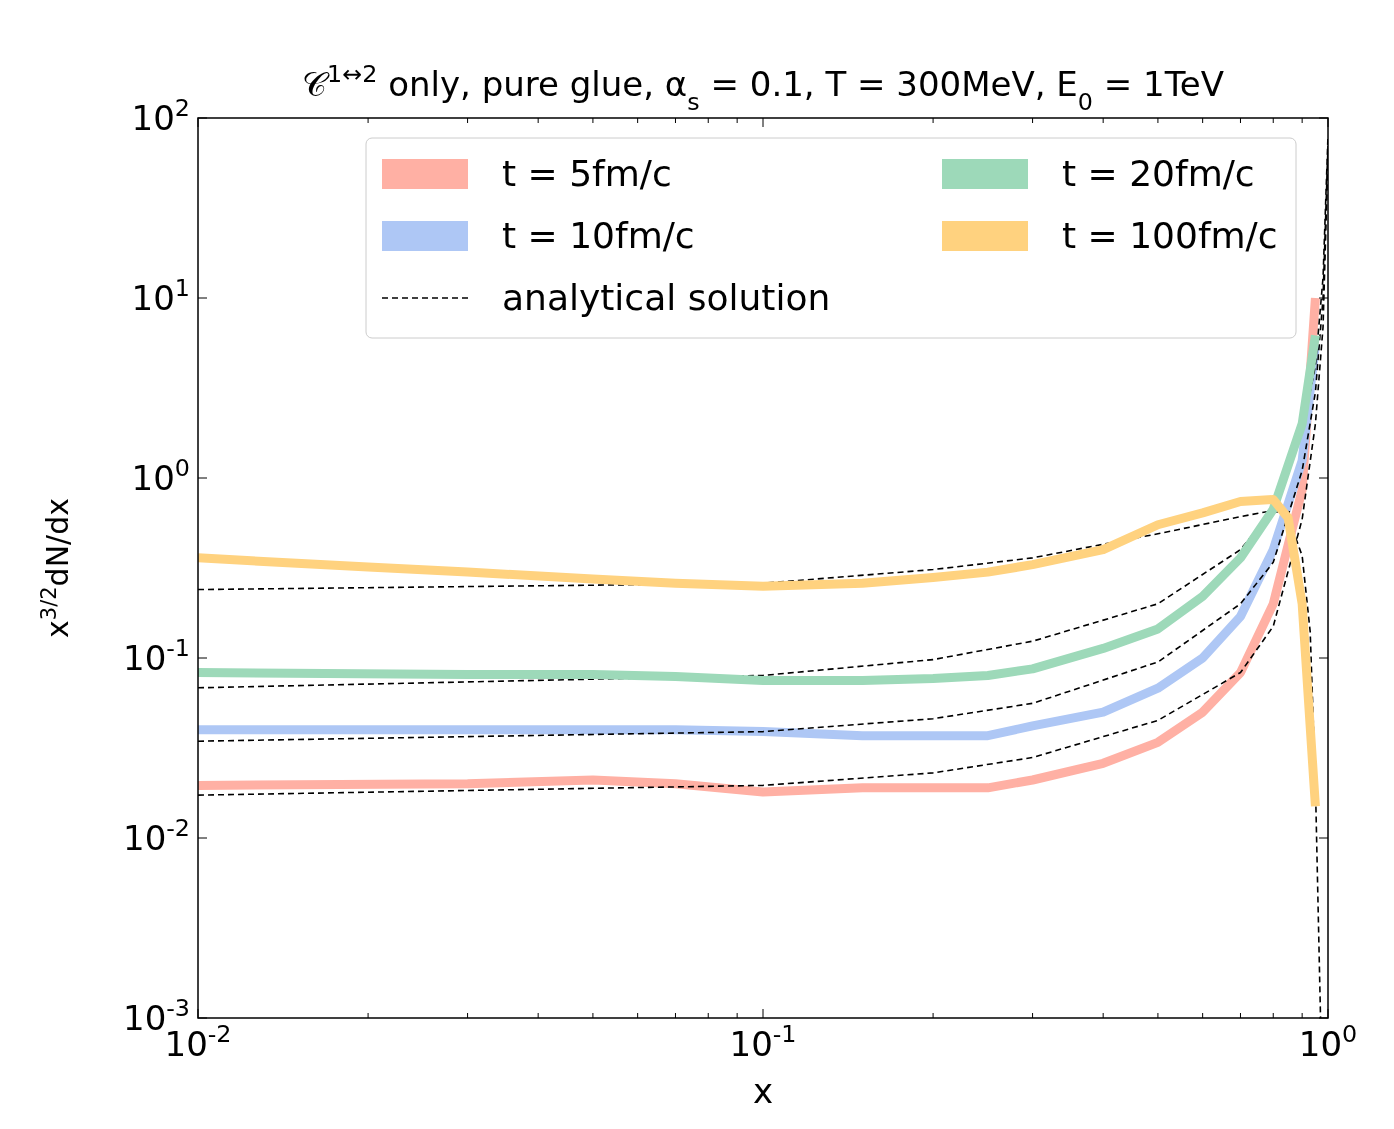  Describe the element at coordinates (598, 235) in the screenshot. I see `legend-label: t = 10fm/c` at that location.